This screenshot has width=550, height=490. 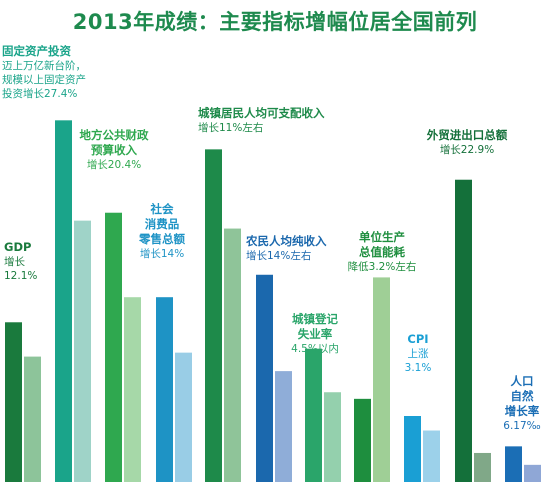 I want to click on group-label-9: 外贸进出口总额 增长22.9%, so click(x=467, y=142).